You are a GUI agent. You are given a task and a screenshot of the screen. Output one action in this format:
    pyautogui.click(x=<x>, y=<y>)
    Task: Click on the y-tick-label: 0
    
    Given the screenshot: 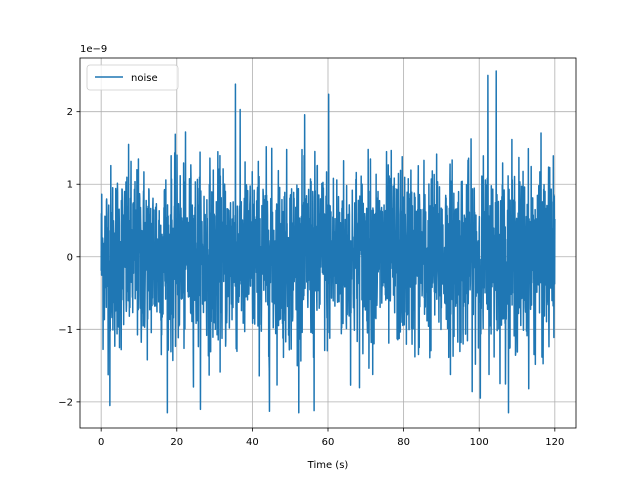 What is the action you would take?
    pyautogui.click(x=70, y=257)
    